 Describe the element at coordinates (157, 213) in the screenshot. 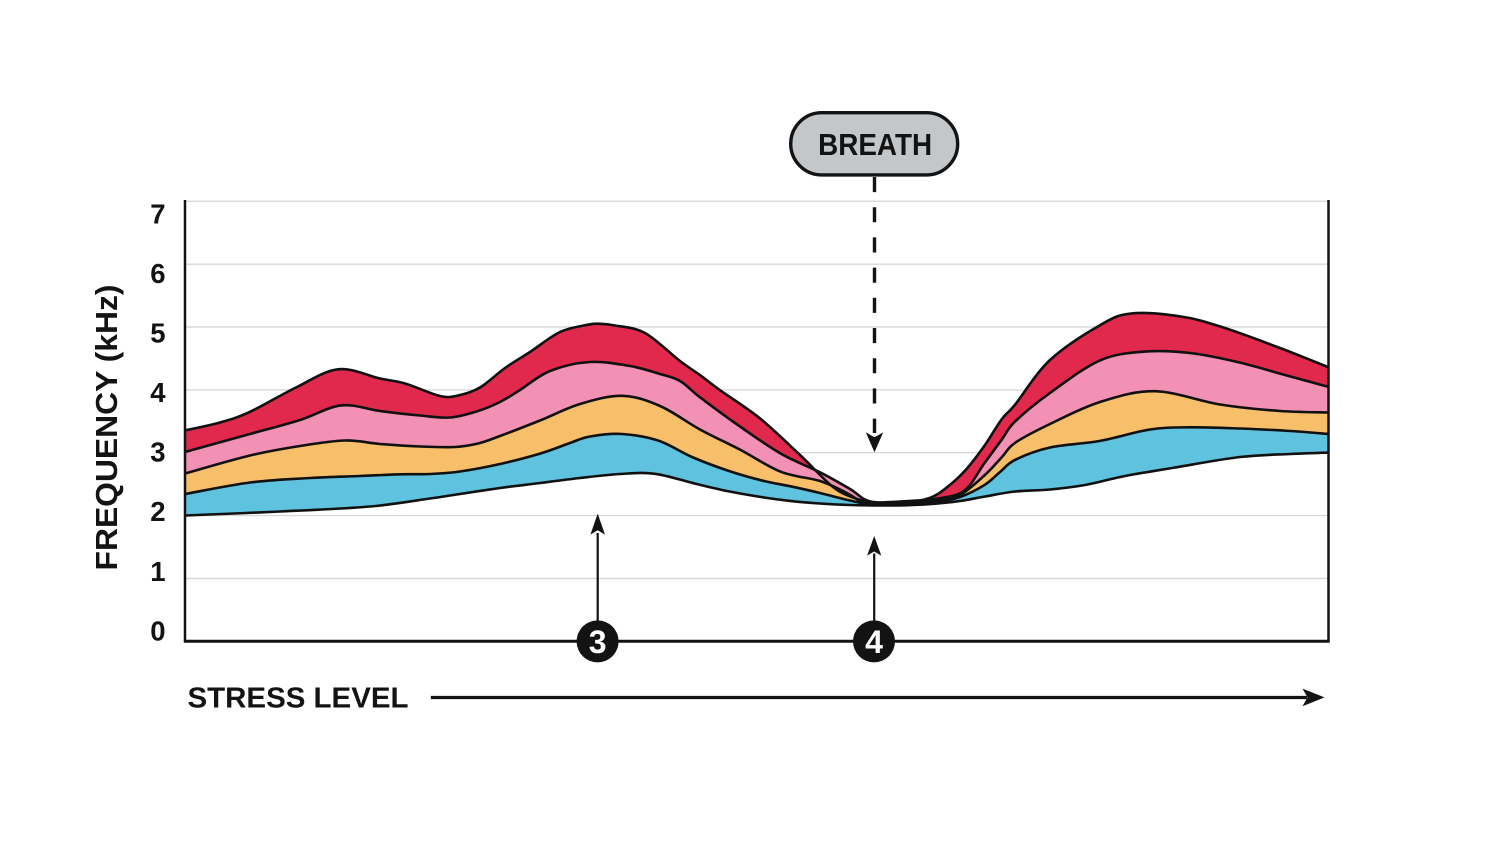

I see `svg-text: 7` at that location.